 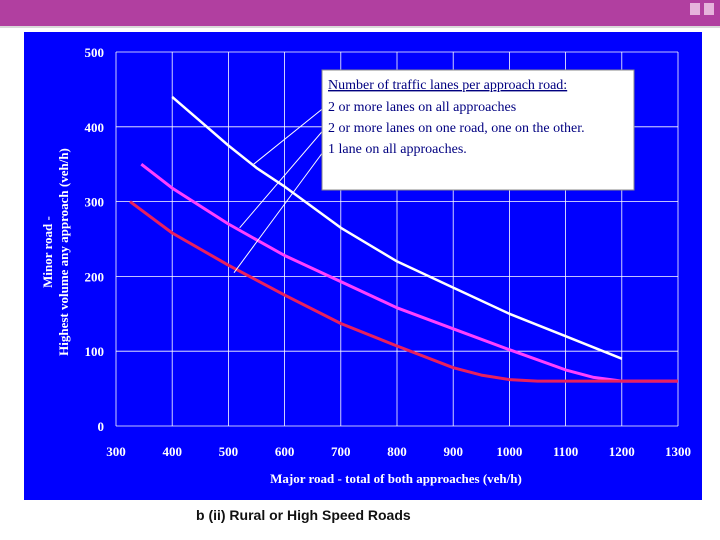 I want to click on figure-caption: b (ii) Rural or High Speed Roads, so click(x=303, y=515).